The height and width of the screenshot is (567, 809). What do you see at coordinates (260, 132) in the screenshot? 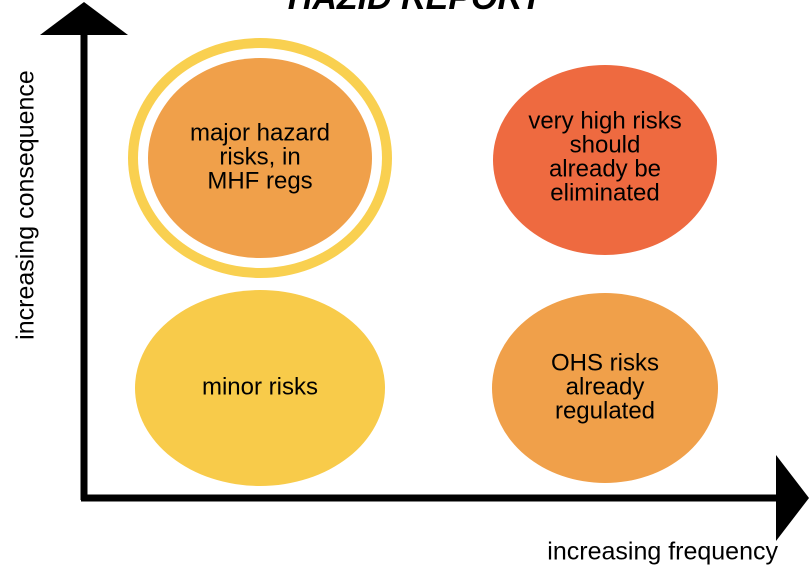
I see `quadrant-text: major hazard` at bounding box center [260, 132].